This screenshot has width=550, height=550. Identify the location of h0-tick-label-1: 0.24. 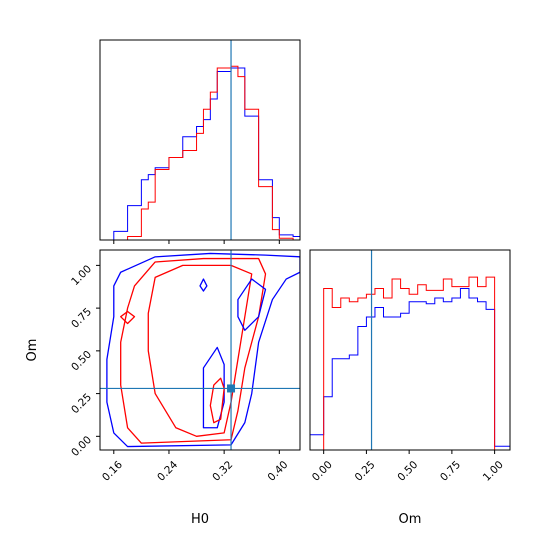
(167, 471).